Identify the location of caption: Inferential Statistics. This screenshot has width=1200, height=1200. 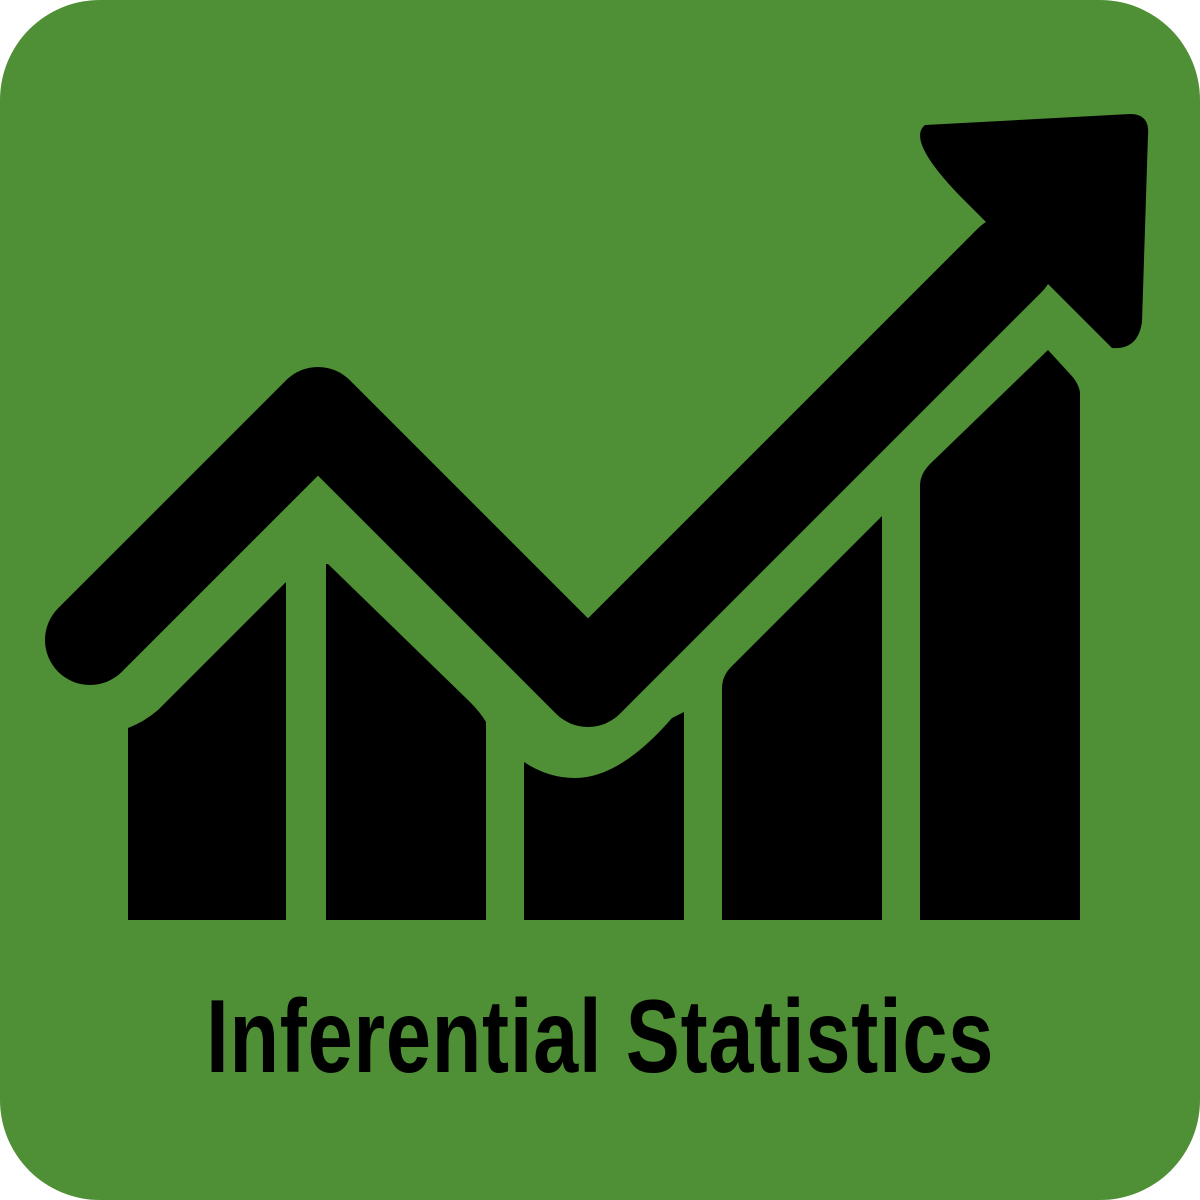
(600, 1037).